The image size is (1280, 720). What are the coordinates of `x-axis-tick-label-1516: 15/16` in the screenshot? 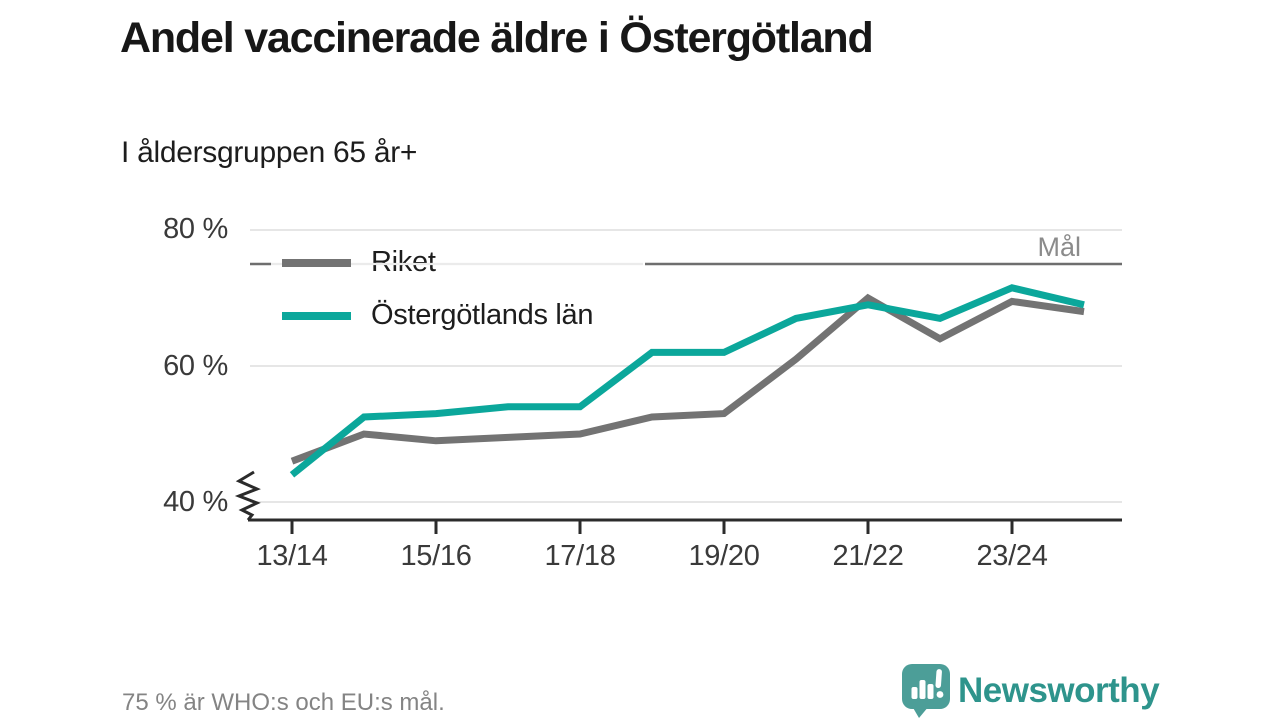 It's located at (436, 556).